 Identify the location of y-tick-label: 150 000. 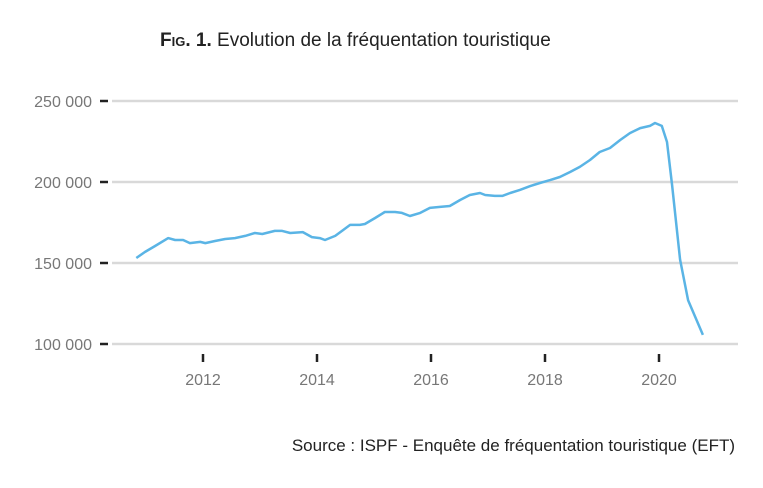
(63, 264).